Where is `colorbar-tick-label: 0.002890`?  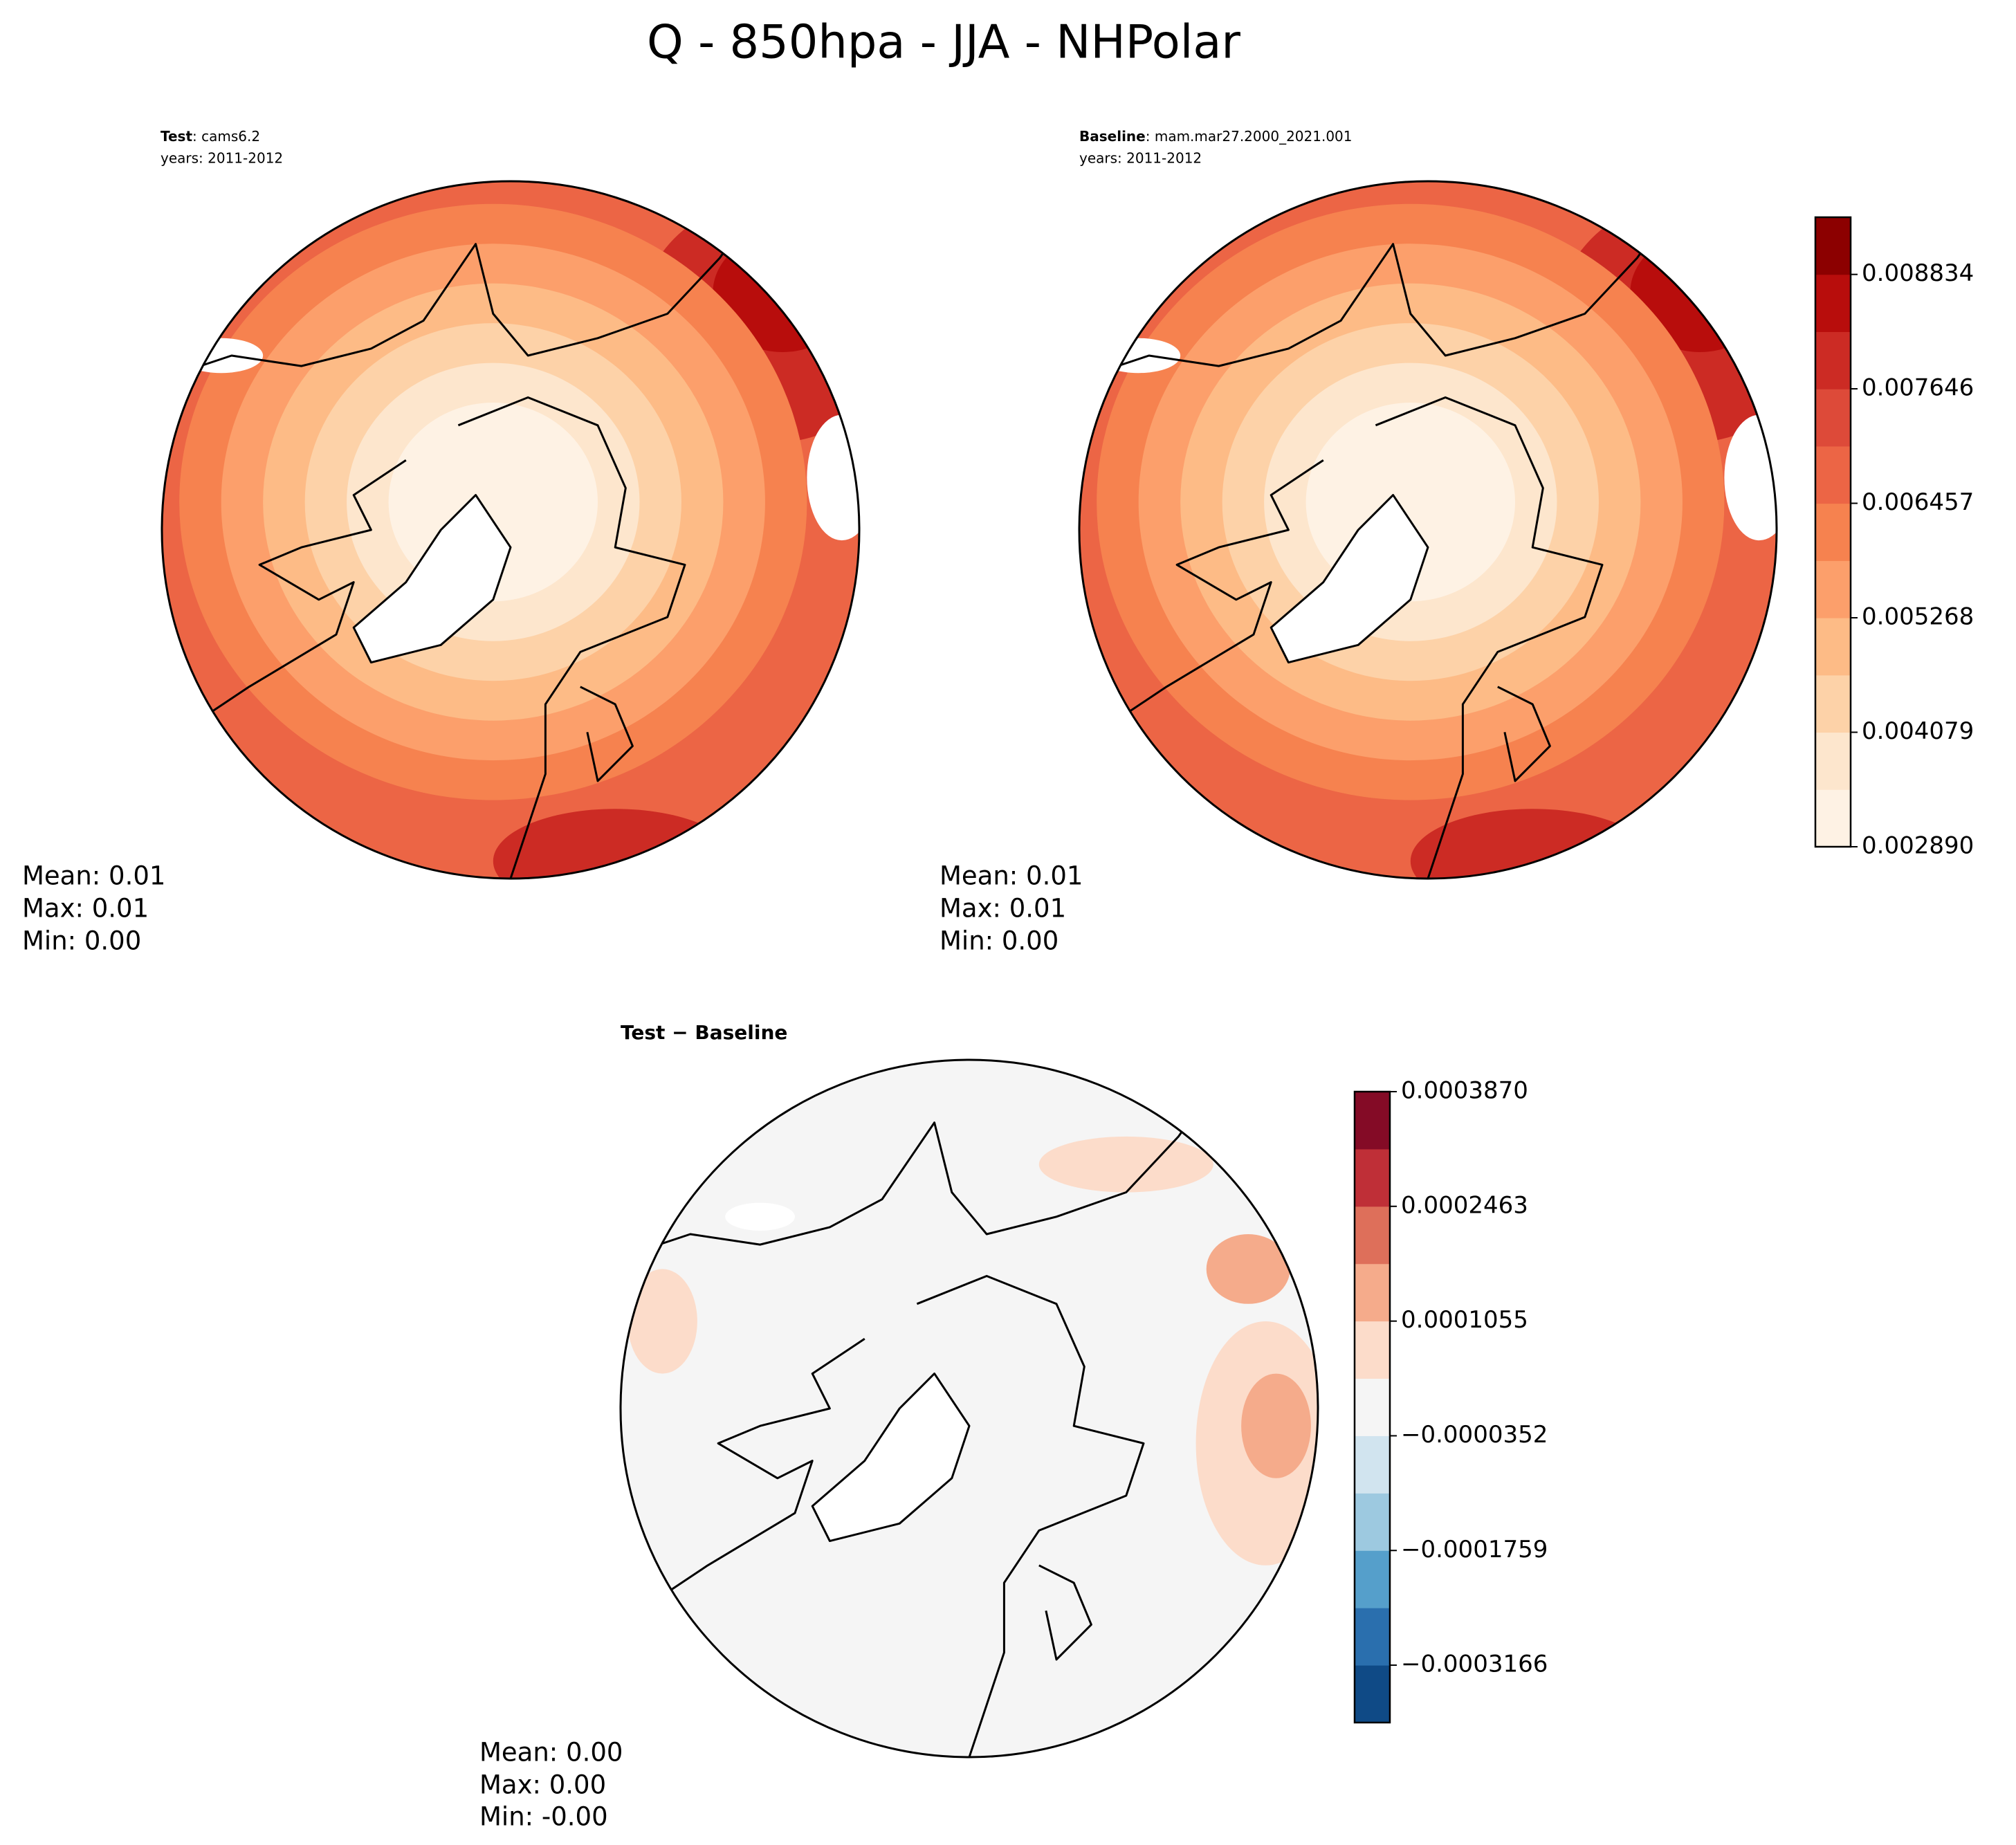
colorbar-tick-label: 0.002890 is located at coordinates (1918, 846).